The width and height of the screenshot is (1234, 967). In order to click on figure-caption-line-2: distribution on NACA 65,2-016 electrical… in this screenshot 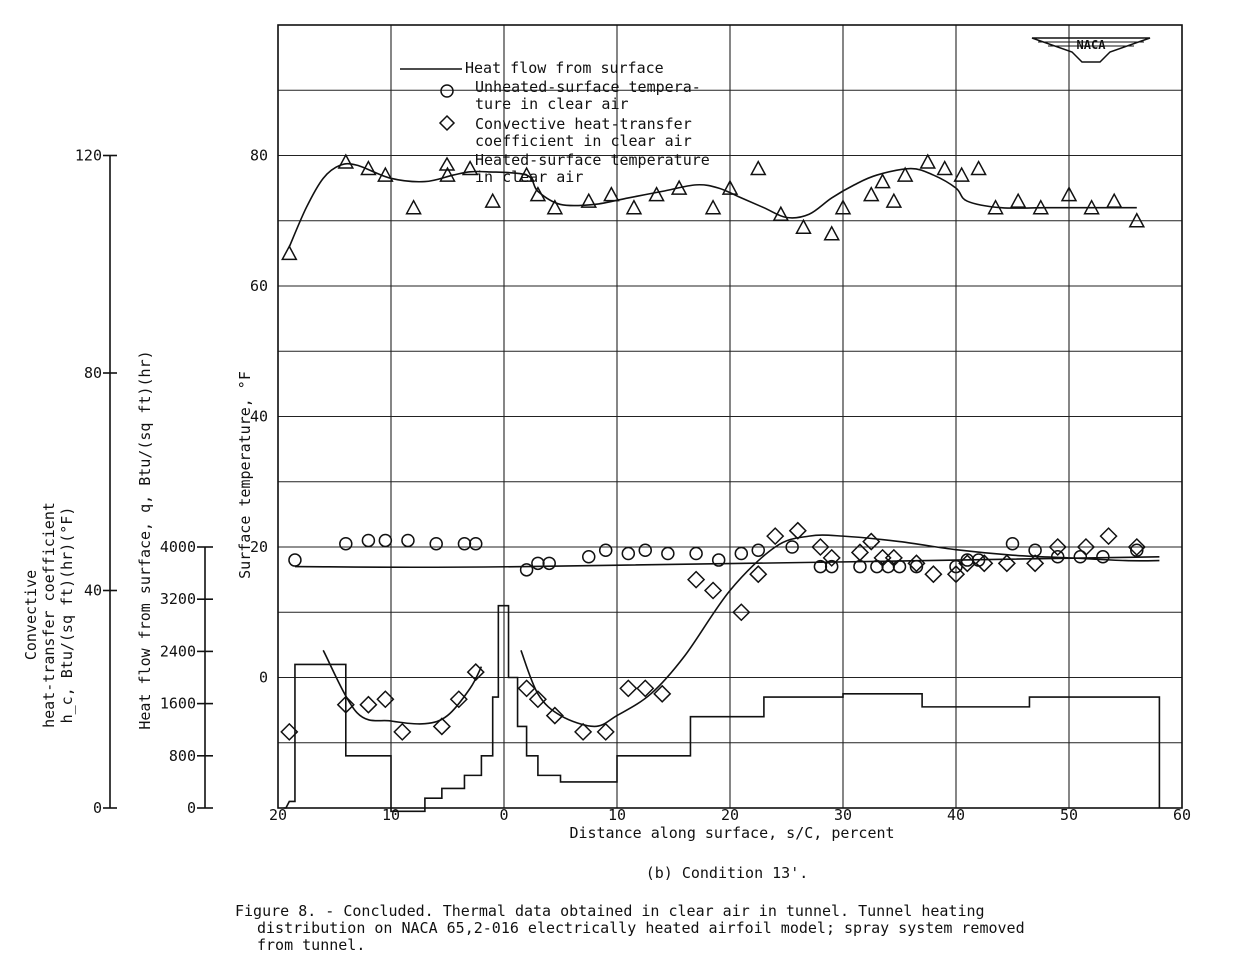, I will do `click(641, 928)`.